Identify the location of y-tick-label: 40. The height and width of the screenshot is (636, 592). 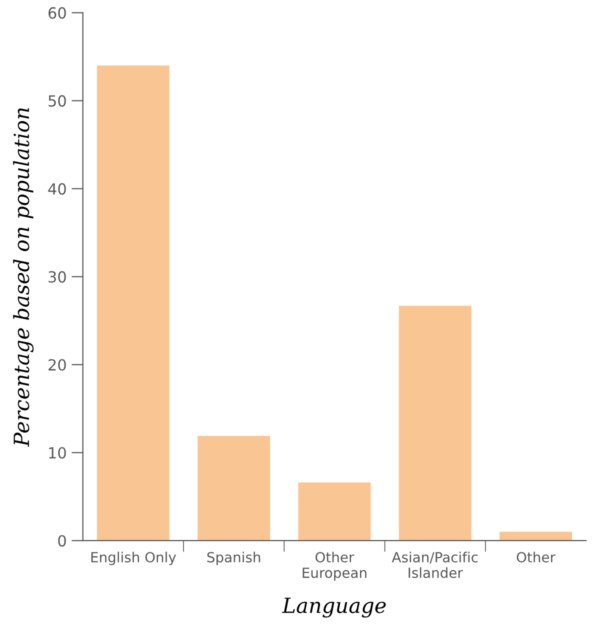
(57, 189).